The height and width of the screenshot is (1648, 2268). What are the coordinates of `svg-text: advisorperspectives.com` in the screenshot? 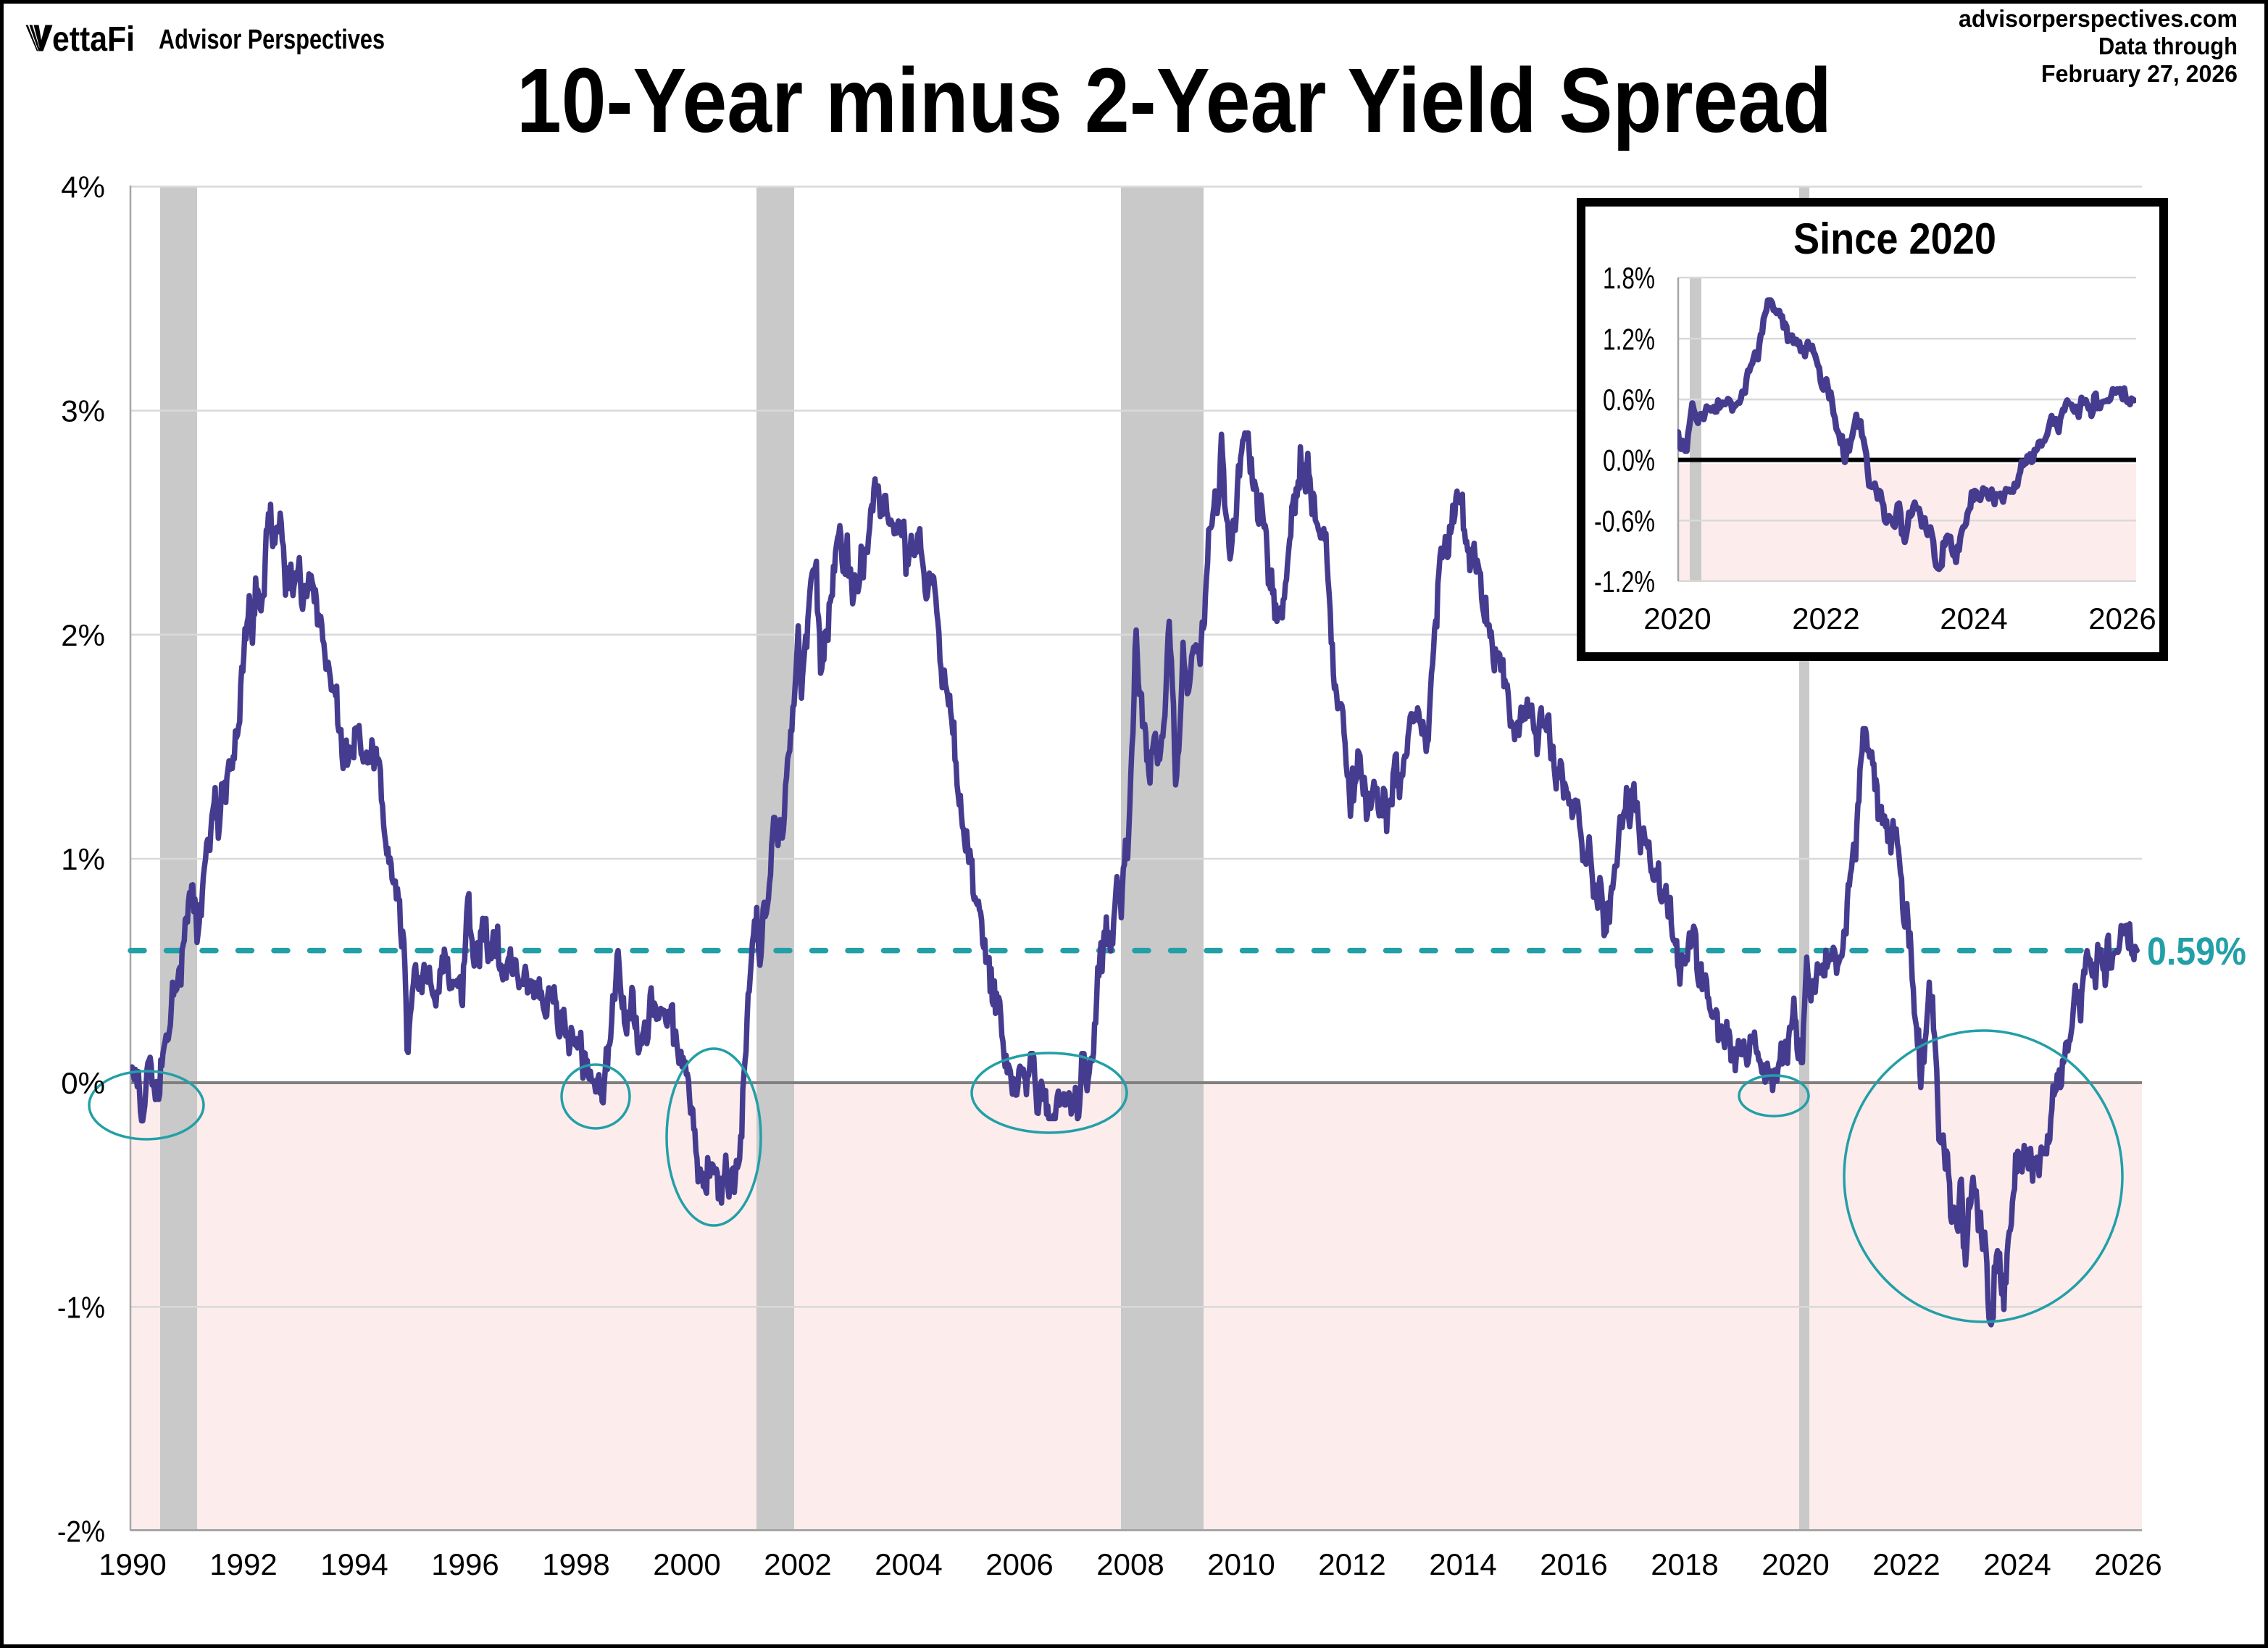 It's located at (2099, 18).